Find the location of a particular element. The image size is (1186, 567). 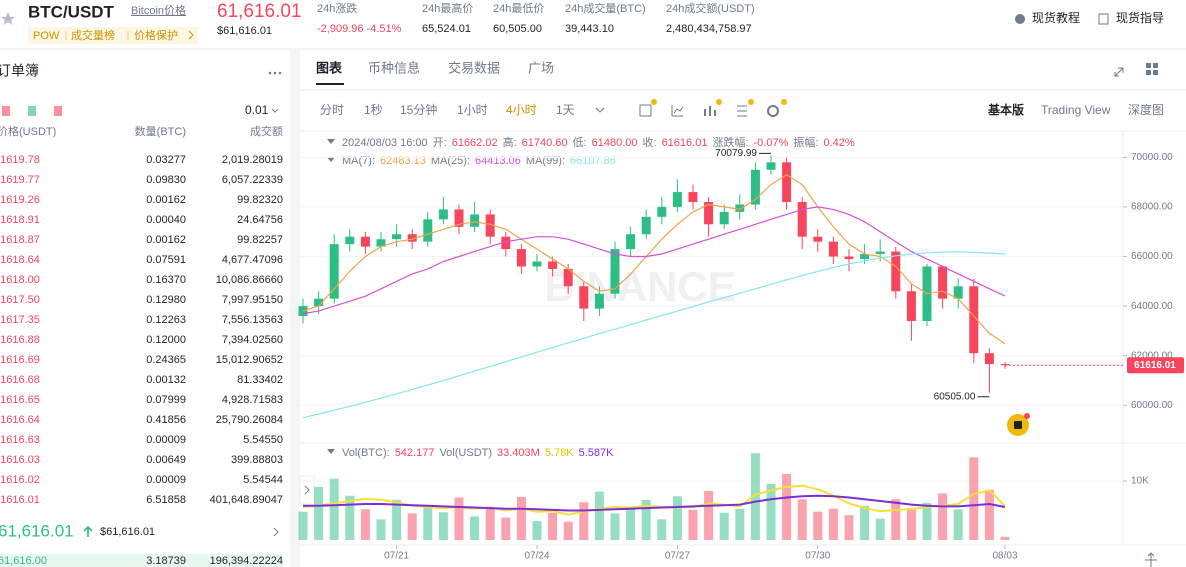

ask-total: 7,394.02560 is located at coordinates (252, 340).